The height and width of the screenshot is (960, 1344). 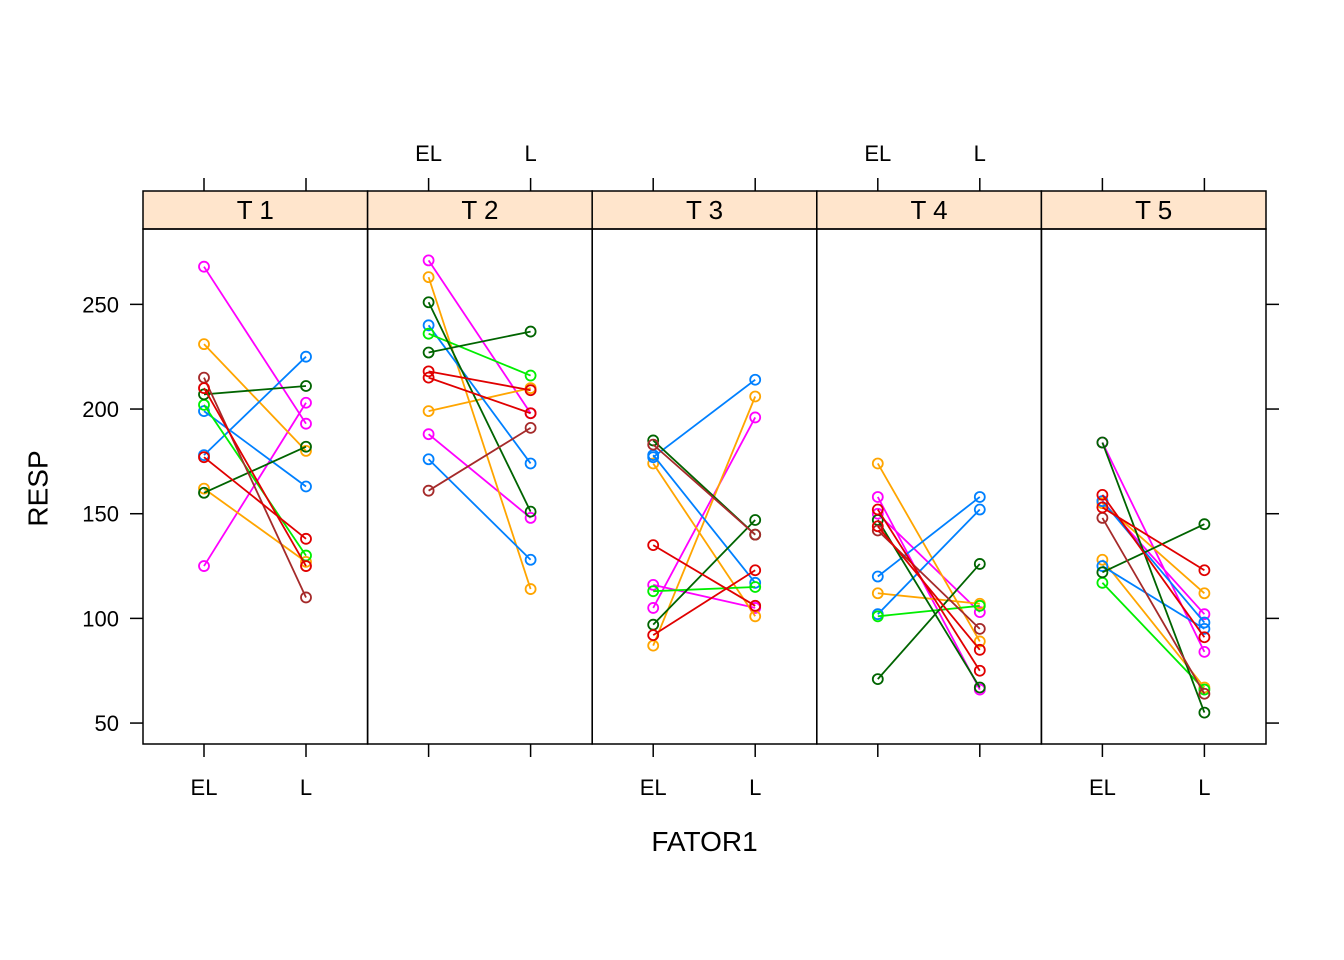 I want to click on y-tick-label: 100, so click(x=100, y=618).